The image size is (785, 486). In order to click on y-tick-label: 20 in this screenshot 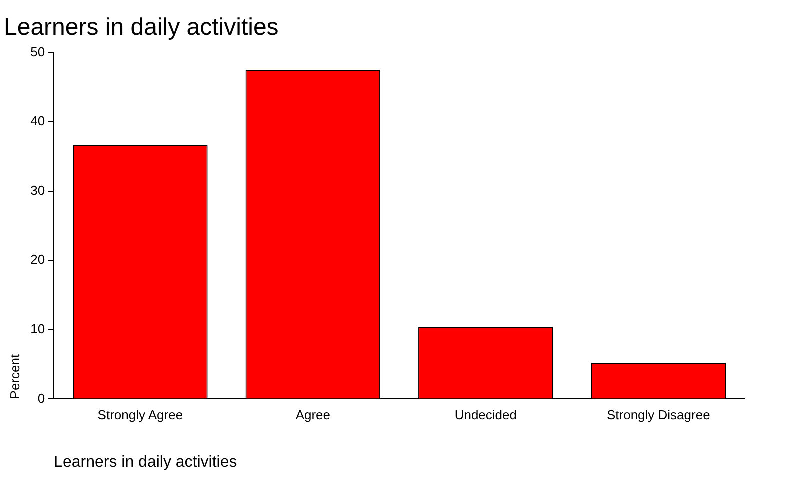, I will do `click(38, 260)`.